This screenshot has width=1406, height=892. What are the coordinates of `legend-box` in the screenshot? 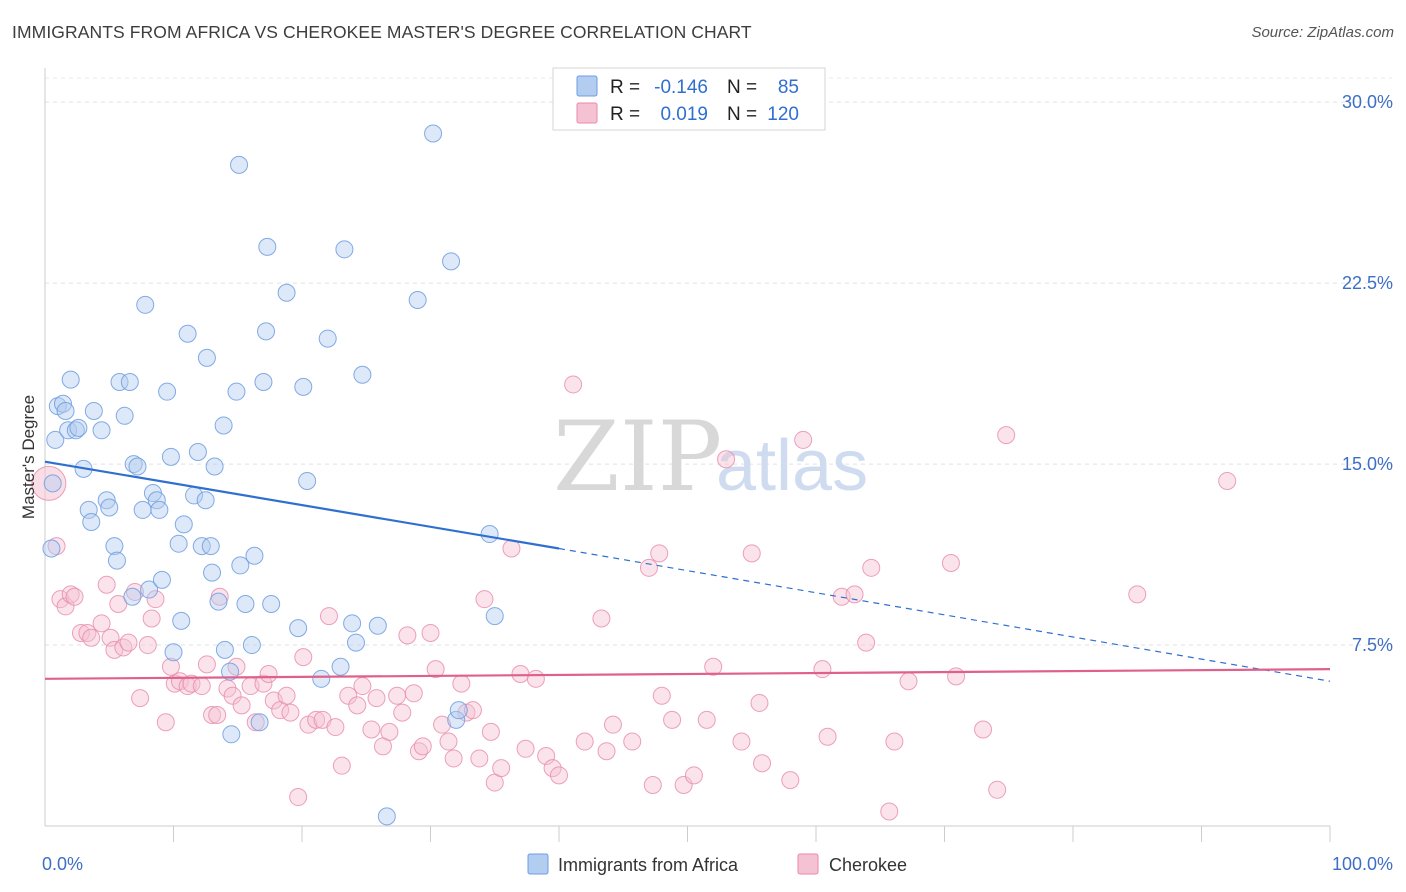 It's located at (689, 99).